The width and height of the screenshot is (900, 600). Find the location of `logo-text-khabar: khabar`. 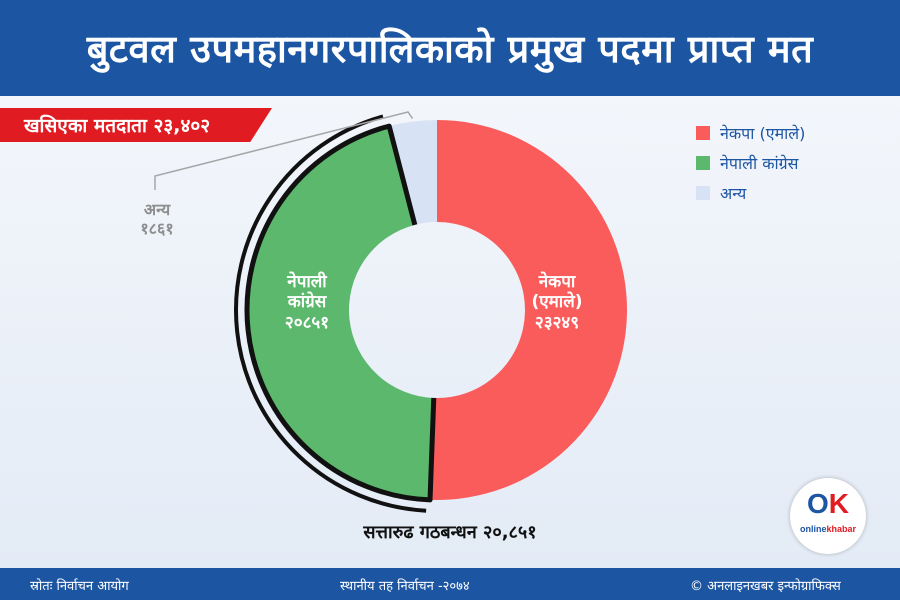

logo-text-khabar: khabar is located at coordinates (841, 529).